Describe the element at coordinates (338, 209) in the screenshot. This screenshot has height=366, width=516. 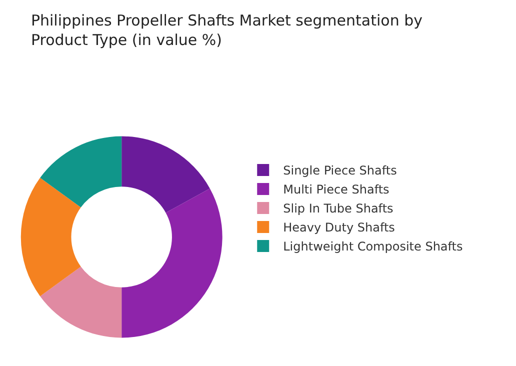
I see `legend-label: Slip In Tube Shafts` at that location.